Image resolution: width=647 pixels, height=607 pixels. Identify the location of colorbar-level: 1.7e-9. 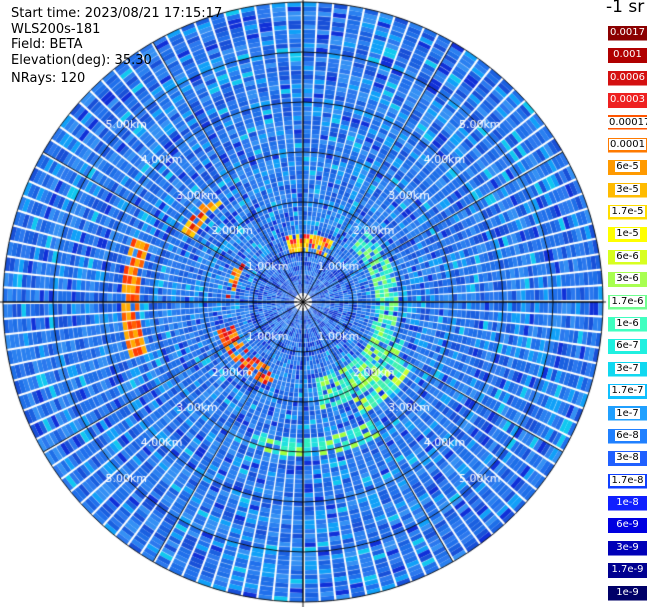
(627, 570).